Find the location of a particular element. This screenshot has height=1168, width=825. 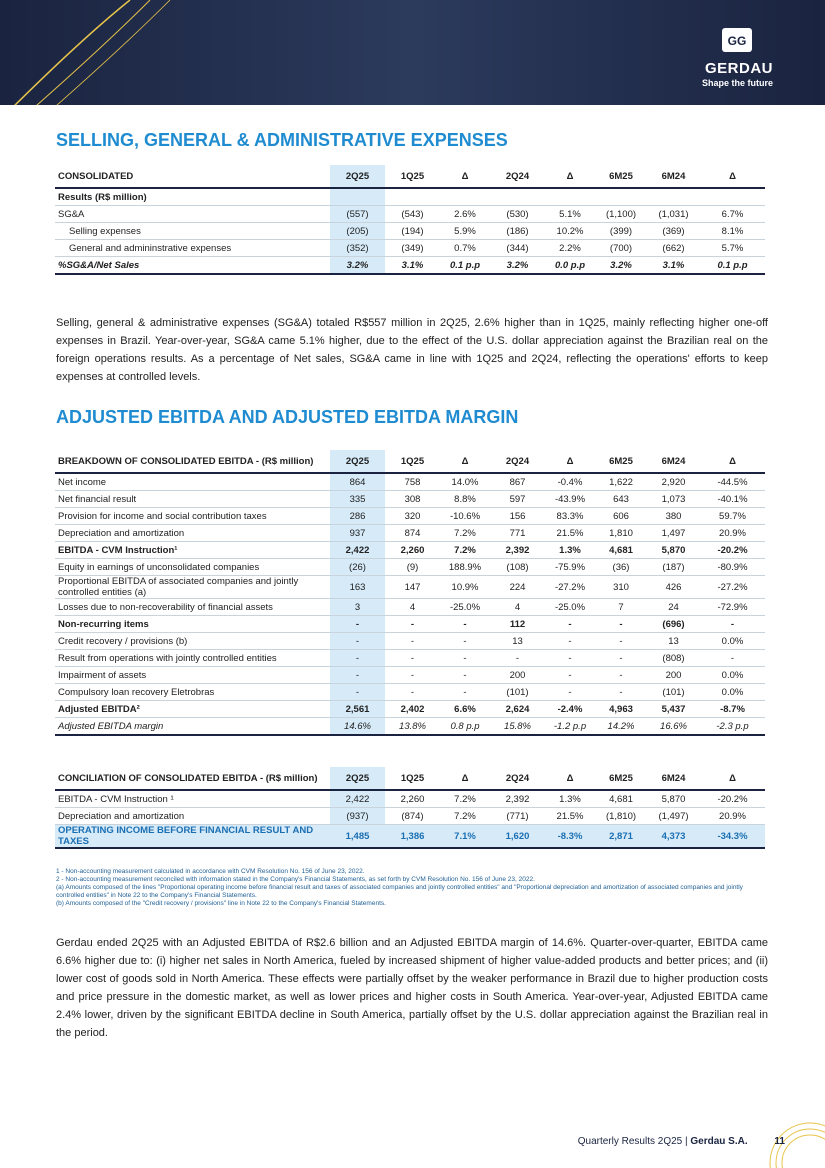

table-cell: 21.5% is located at coordinates (570, 816).